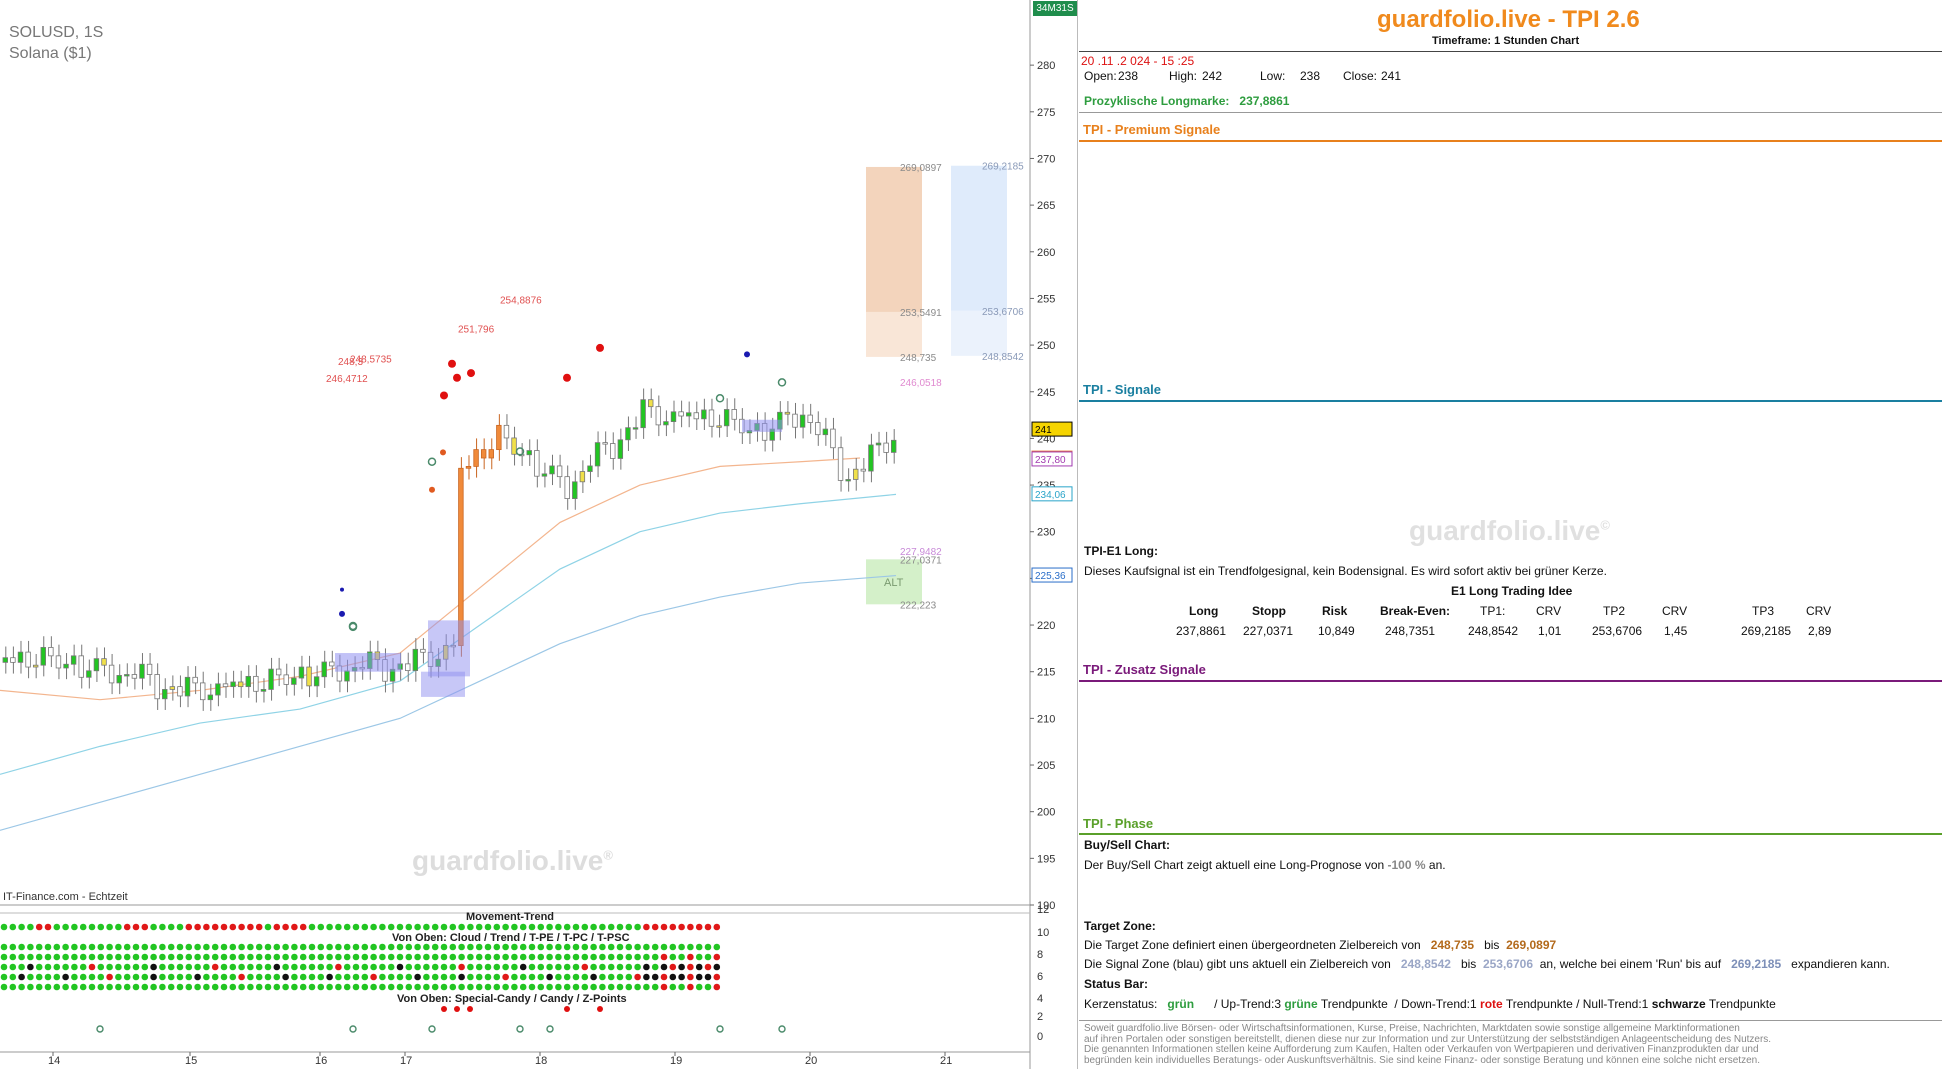 This screenshot has width=1942, height=1069. Describe the element at coordinates (1415, 611) in the screenshot. I see `th-breakeven: Break-Even:` at that location.